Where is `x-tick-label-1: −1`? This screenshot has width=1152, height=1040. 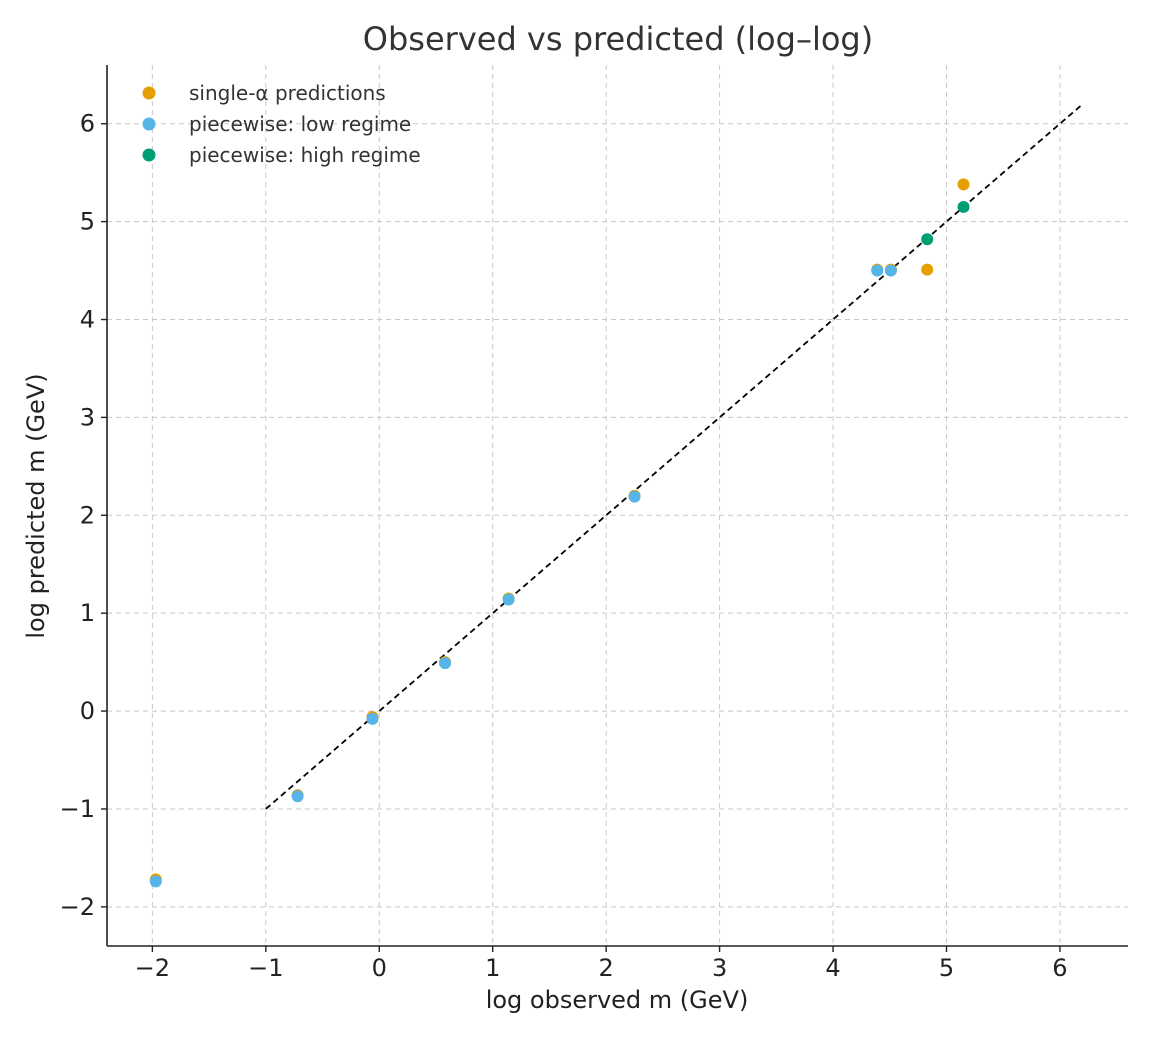 x-tick-label-1: −1 is located at coordinates (265, 968).